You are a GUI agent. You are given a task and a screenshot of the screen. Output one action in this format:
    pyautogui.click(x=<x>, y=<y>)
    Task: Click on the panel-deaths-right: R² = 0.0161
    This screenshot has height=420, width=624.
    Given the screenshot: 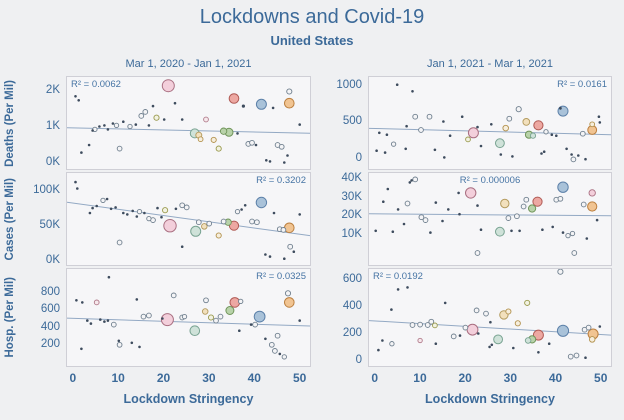 What is the action you would take?
    pyautogui.click(x=490, y=123)
    